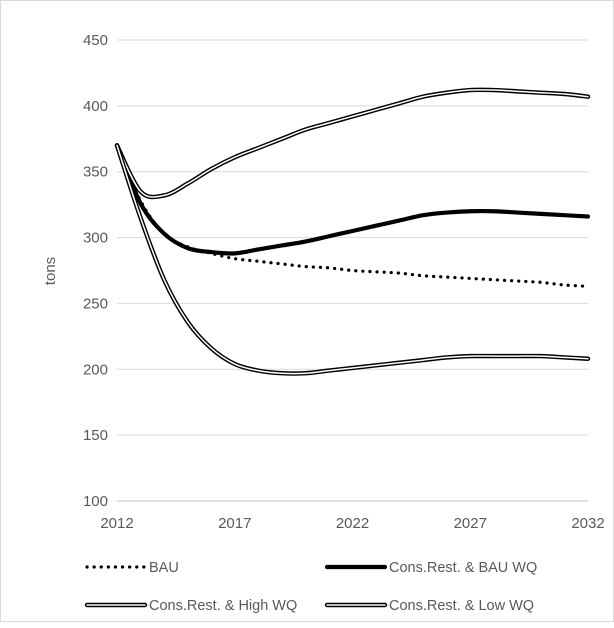  What do you see at coordinates (587, 523) in the screenshot?
I see `x-tick-label: 2032` at bounding box center [587, 523].